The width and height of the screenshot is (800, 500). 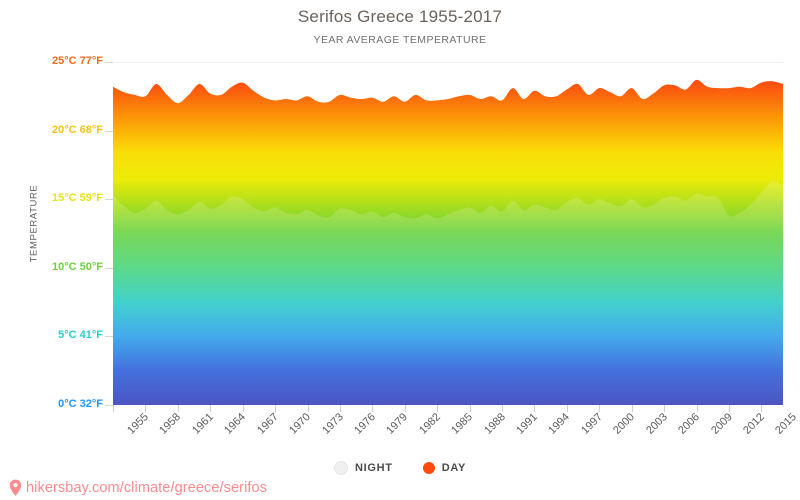 I want to click on x-tick-label-1955: 1955, so click(x=138, y=424).